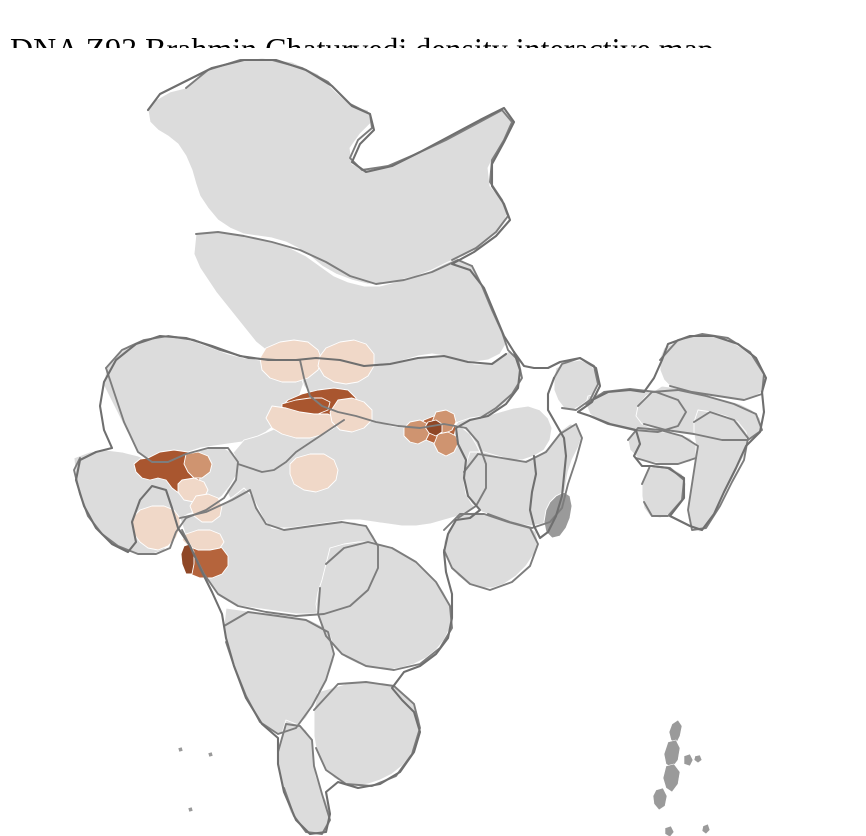  Describe the element at coordinates (314, 473) in the screenshot. I see `district-bhopal` at that location.